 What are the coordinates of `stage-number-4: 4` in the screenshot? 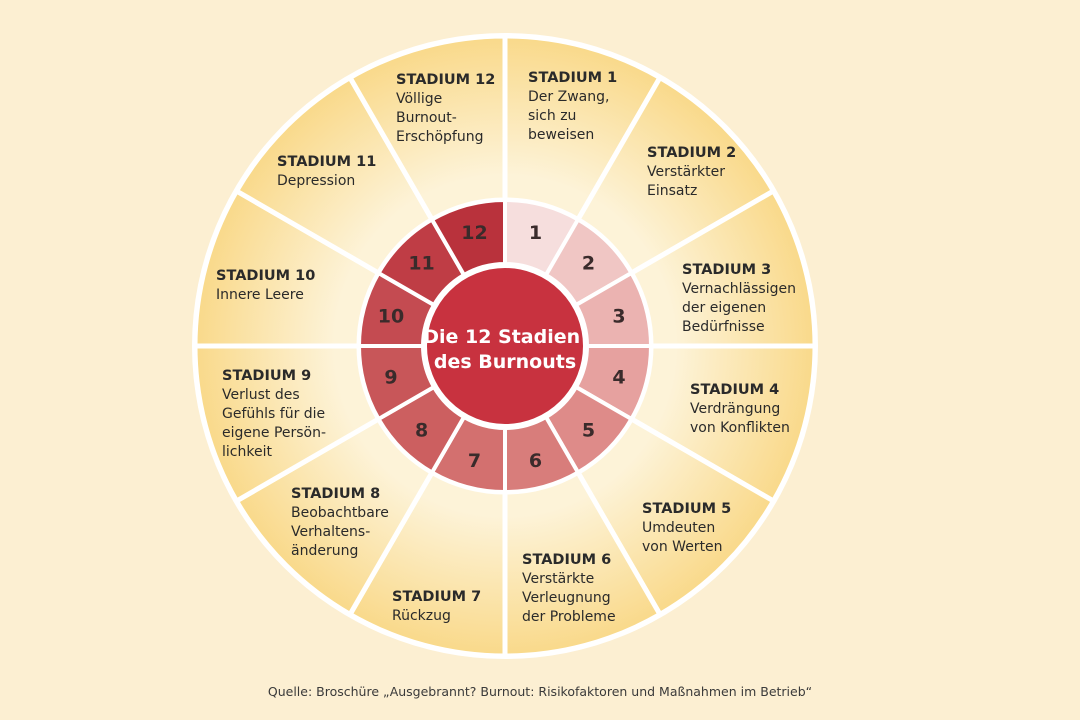 It's located at (618, 378).